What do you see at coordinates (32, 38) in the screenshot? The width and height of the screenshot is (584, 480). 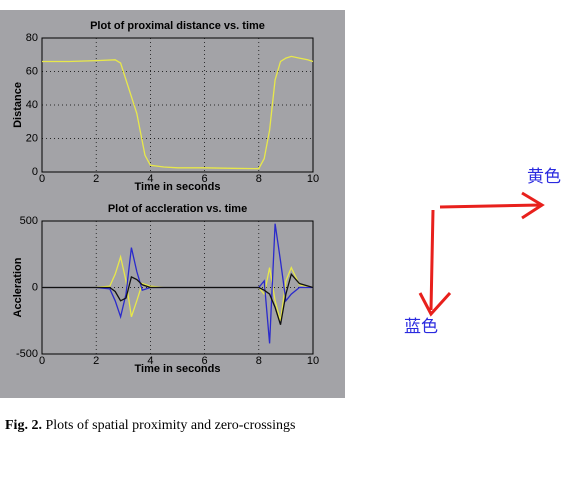 I see `y-tick-label: 80` at bounding box center [32, 38].